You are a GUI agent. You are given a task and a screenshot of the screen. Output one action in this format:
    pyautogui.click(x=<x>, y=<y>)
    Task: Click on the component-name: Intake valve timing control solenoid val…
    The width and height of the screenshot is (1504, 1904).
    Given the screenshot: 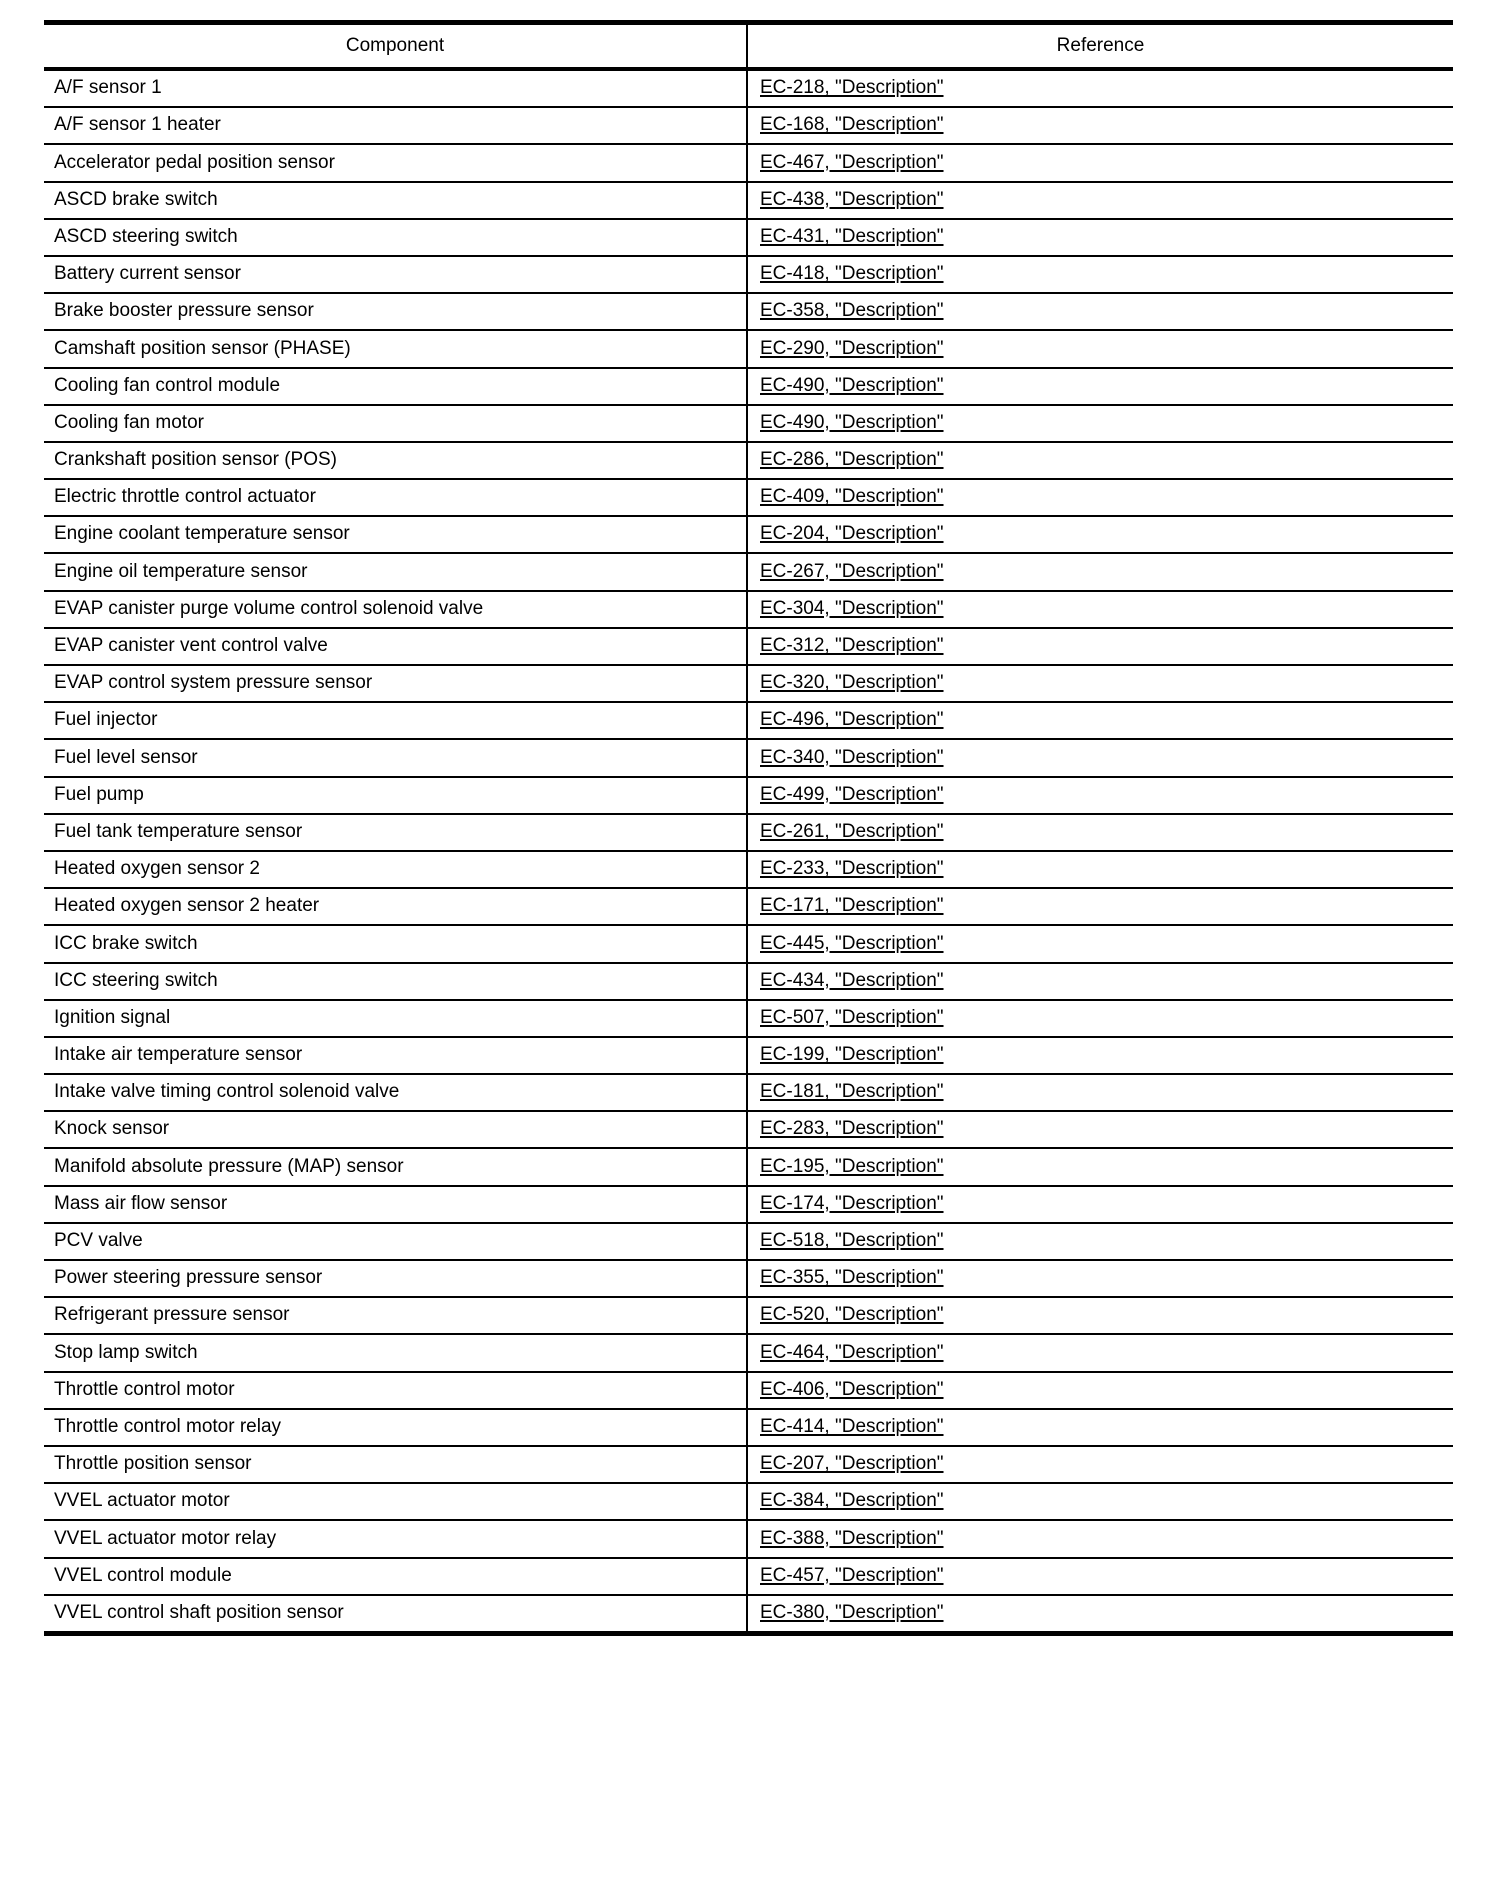 What is the action you would take?
    pyautogui.click(x=227, y=1092)
    